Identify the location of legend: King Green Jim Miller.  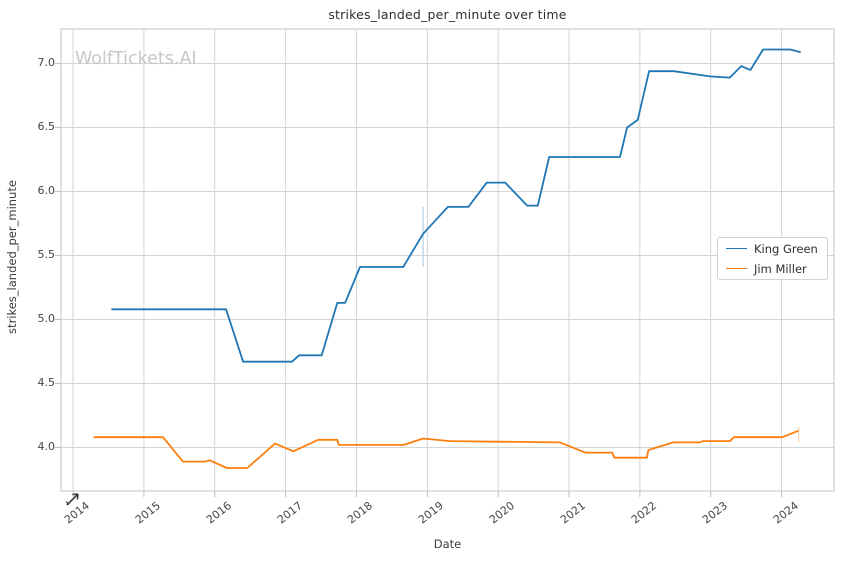
(772, 258).